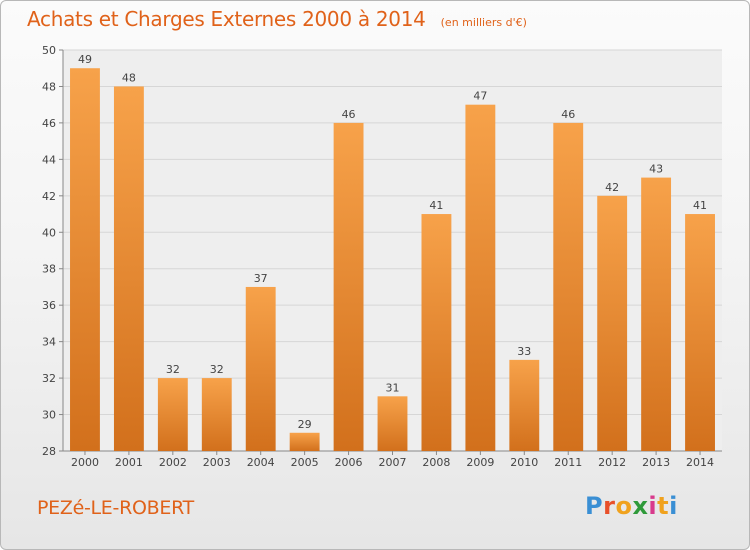 This screenshot has width=750, height=550. I want to click on y-tick-label: 42, so click(49, 196).